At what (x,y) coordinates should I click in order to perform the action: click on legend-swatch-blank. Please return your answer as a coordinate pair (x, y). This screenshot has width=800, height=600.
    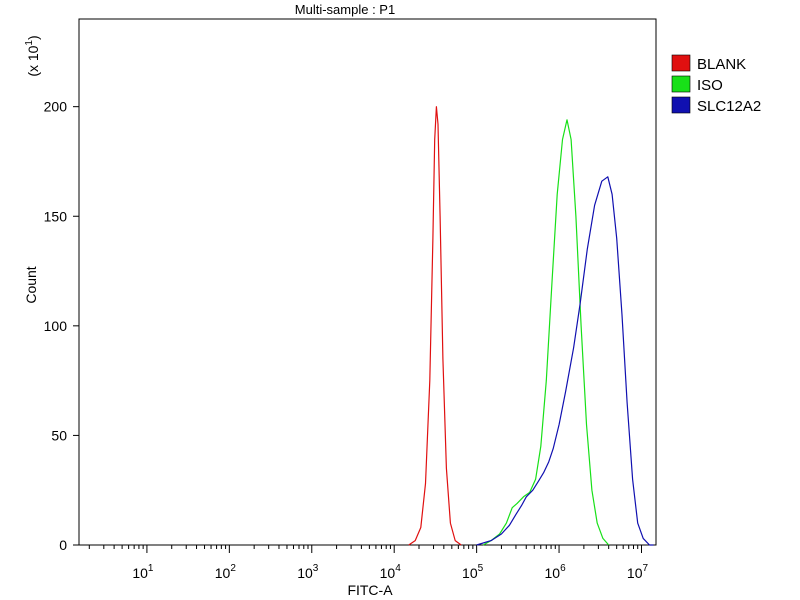
    Looking at the image, I should click on (681, 63).